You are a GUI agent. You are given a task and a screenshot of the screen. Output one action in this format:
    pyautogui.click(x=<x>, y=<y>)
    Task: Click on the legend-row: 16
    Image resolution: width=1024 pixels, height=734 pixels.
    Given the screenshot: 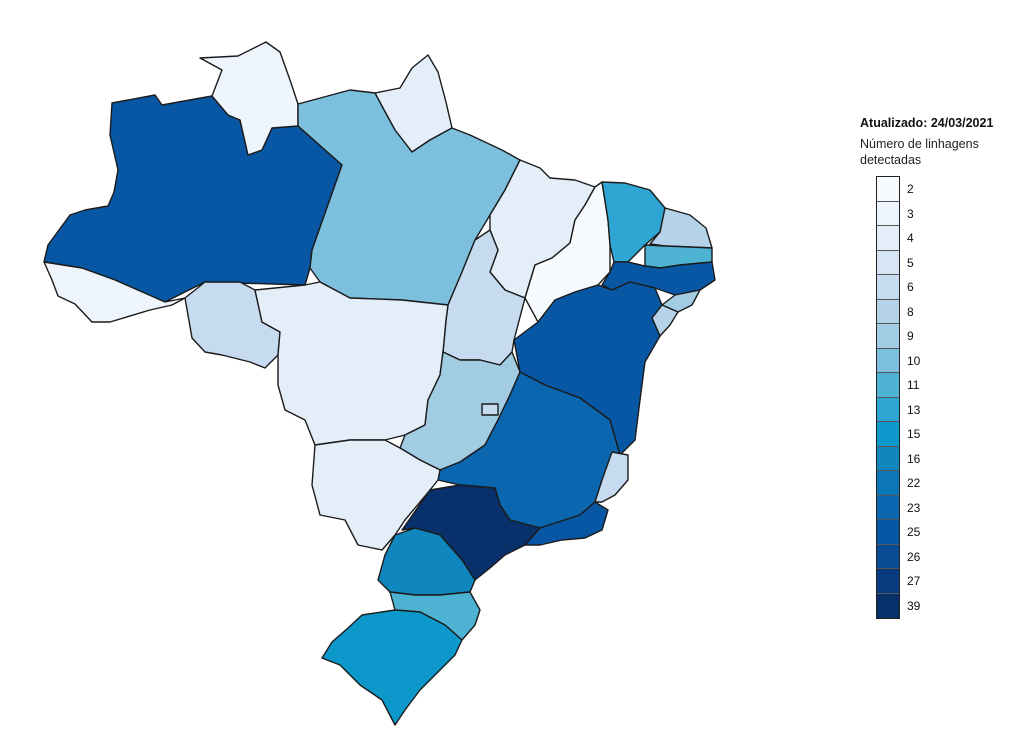 What is the action you would take?
    pyautogui.click(x=898, y=458)
    